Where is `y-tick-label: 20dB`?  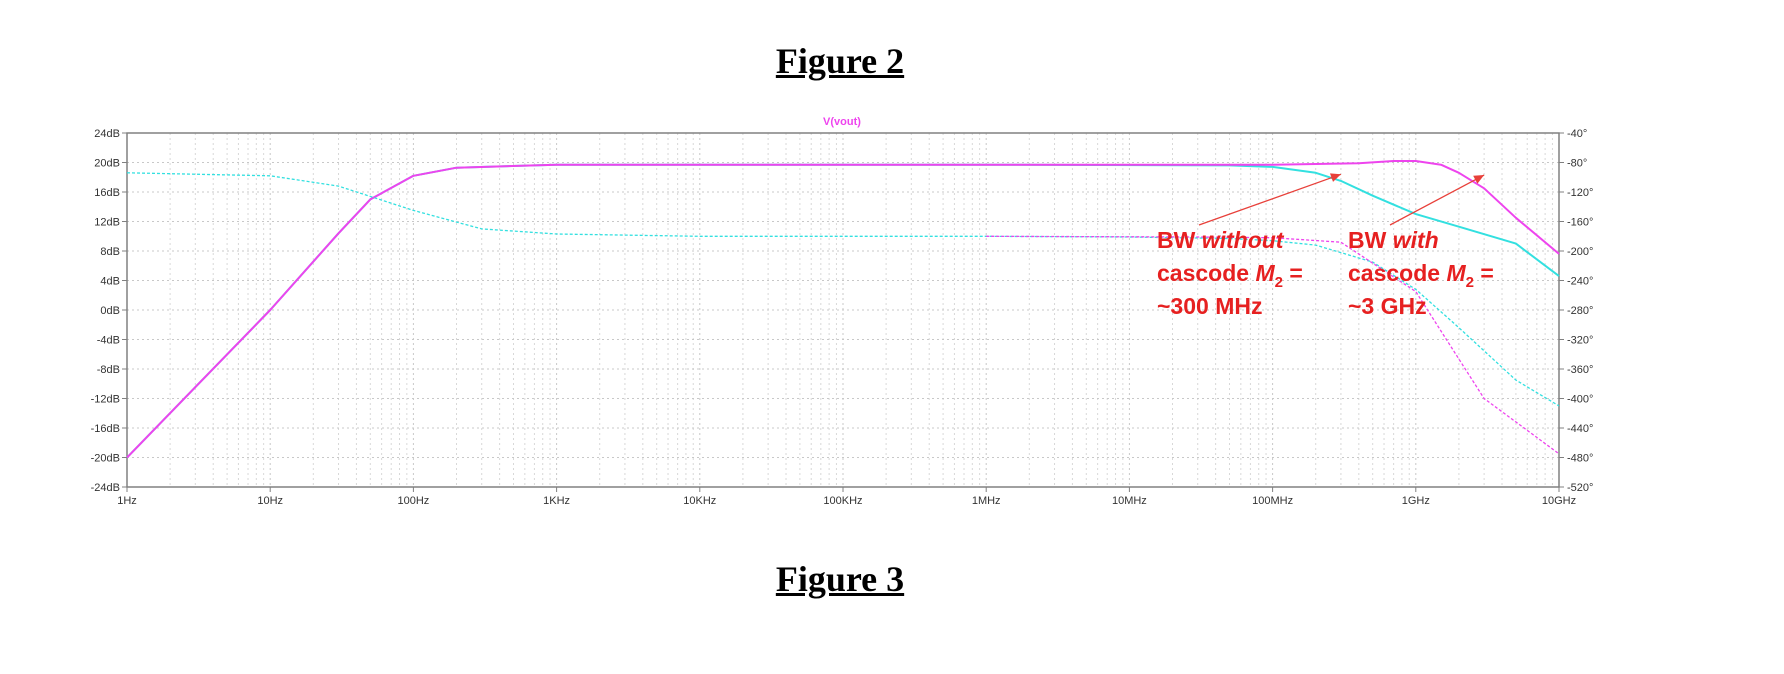
y-tick-label: 20dB is located at coordinates (107, 164).